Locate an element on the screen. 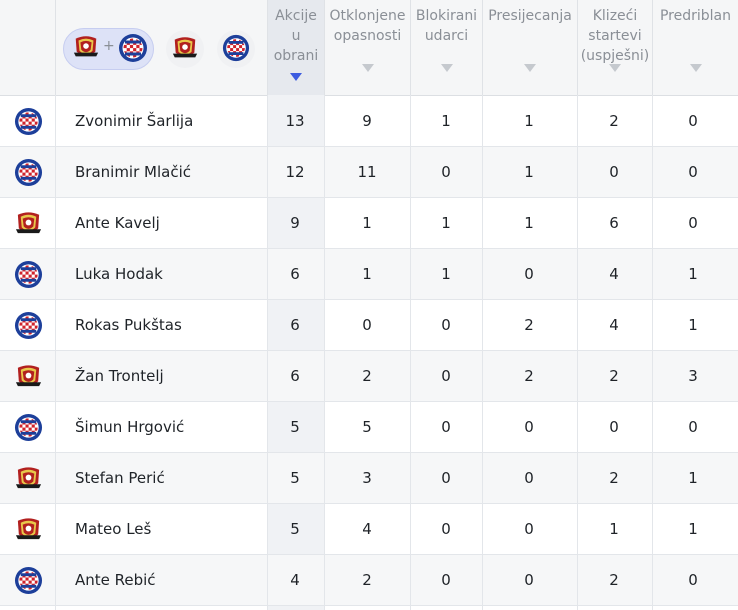 This screenshot has height=610, width=738. player-name: Branimir Mlačić is located at coordinates (133, 172).